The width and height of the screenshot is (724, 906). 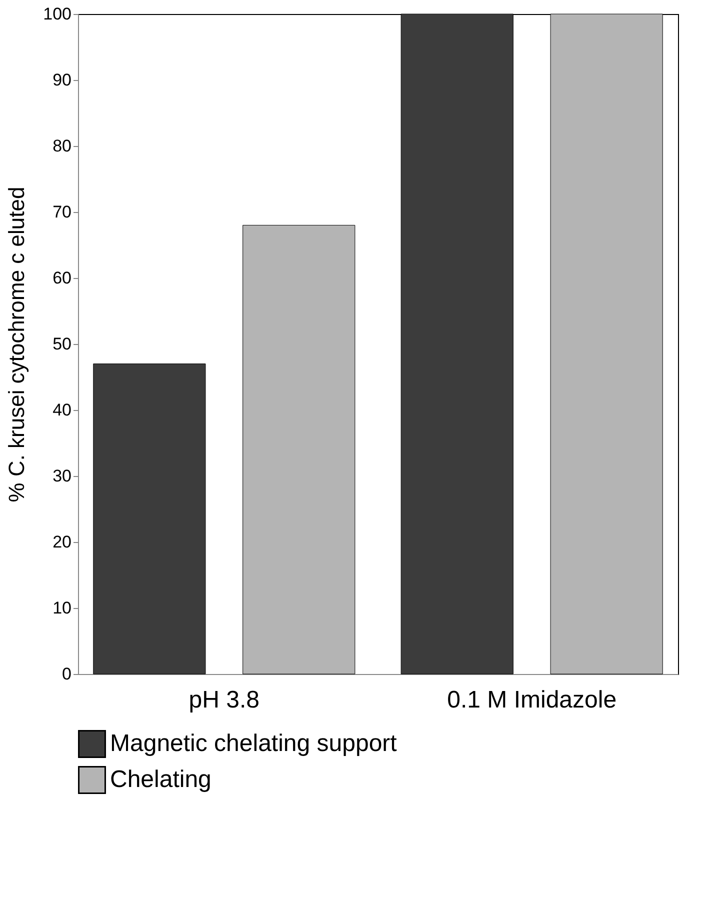 I want to click on y-tick-label: 0, so click(x=67, y=674).